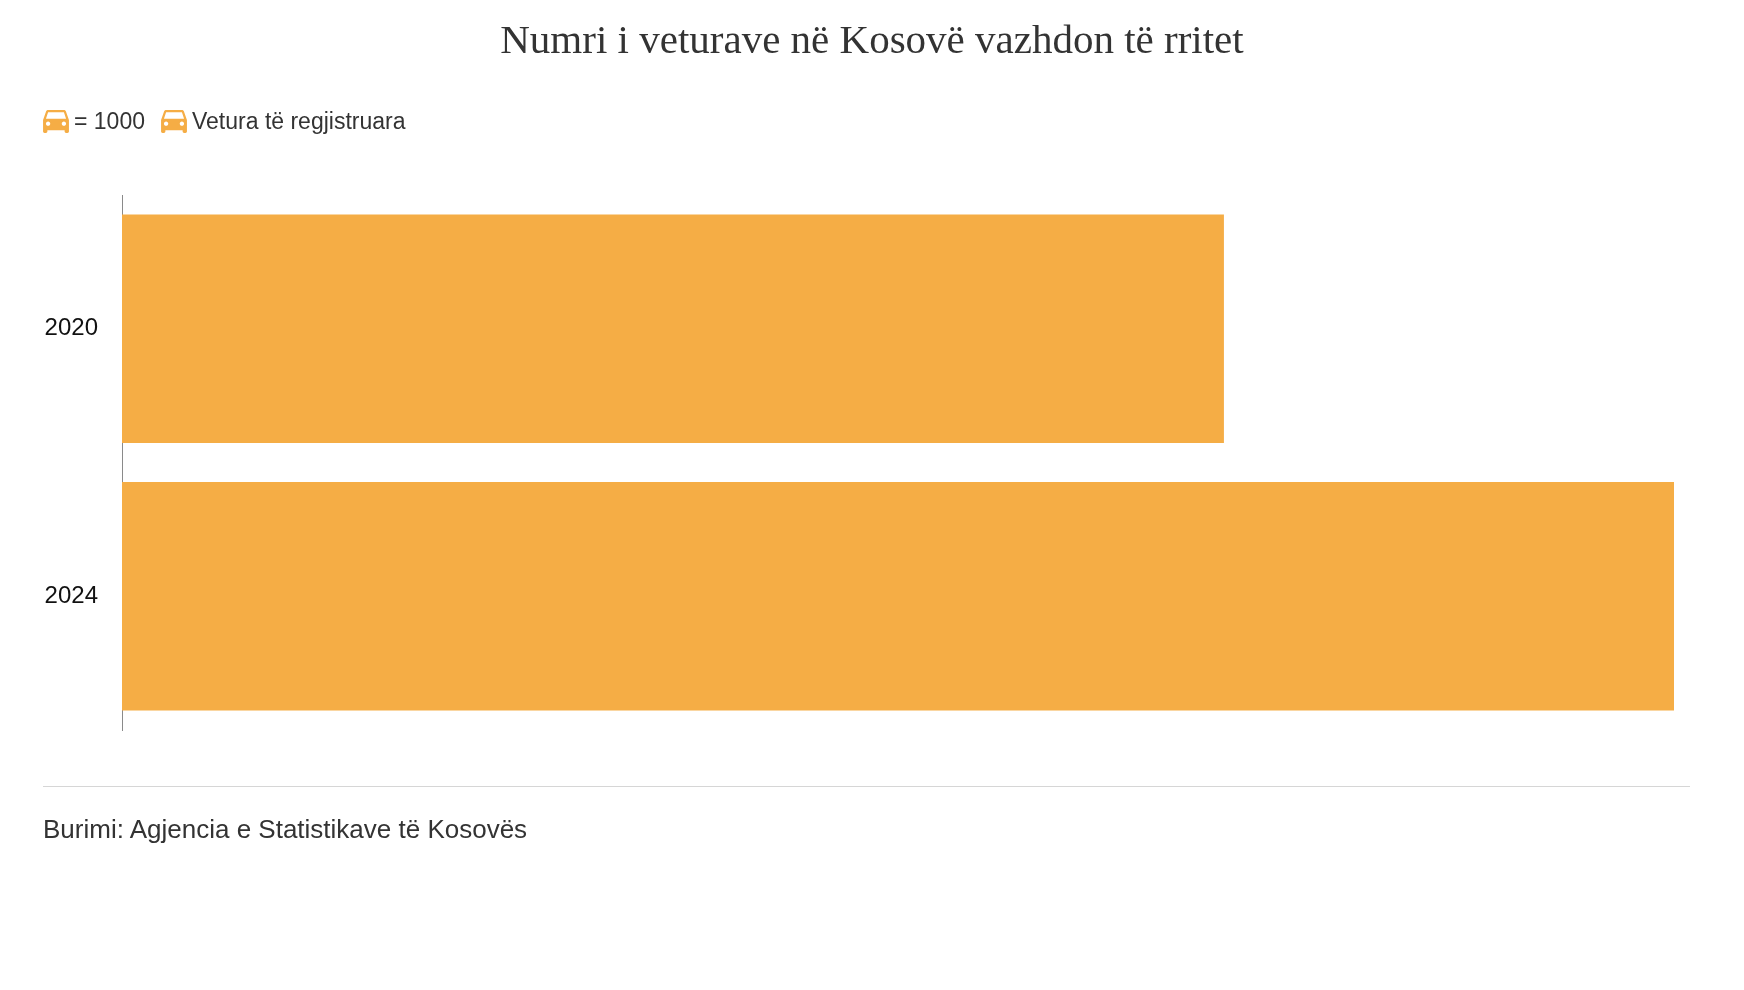 The width and height of the screenshot is (1744, 990). I want to click on legend-title: = 1000, so click(109, 121).